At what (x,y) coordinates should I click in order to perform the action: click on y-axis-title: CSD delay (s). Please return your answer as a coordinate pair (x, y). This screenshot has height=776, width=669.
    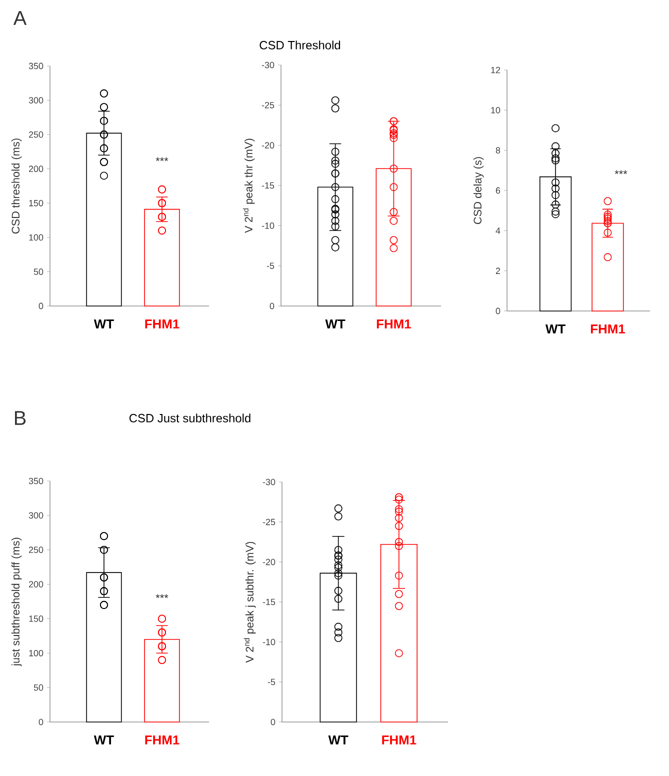
    Looking at the image, I should click on (478, 190).